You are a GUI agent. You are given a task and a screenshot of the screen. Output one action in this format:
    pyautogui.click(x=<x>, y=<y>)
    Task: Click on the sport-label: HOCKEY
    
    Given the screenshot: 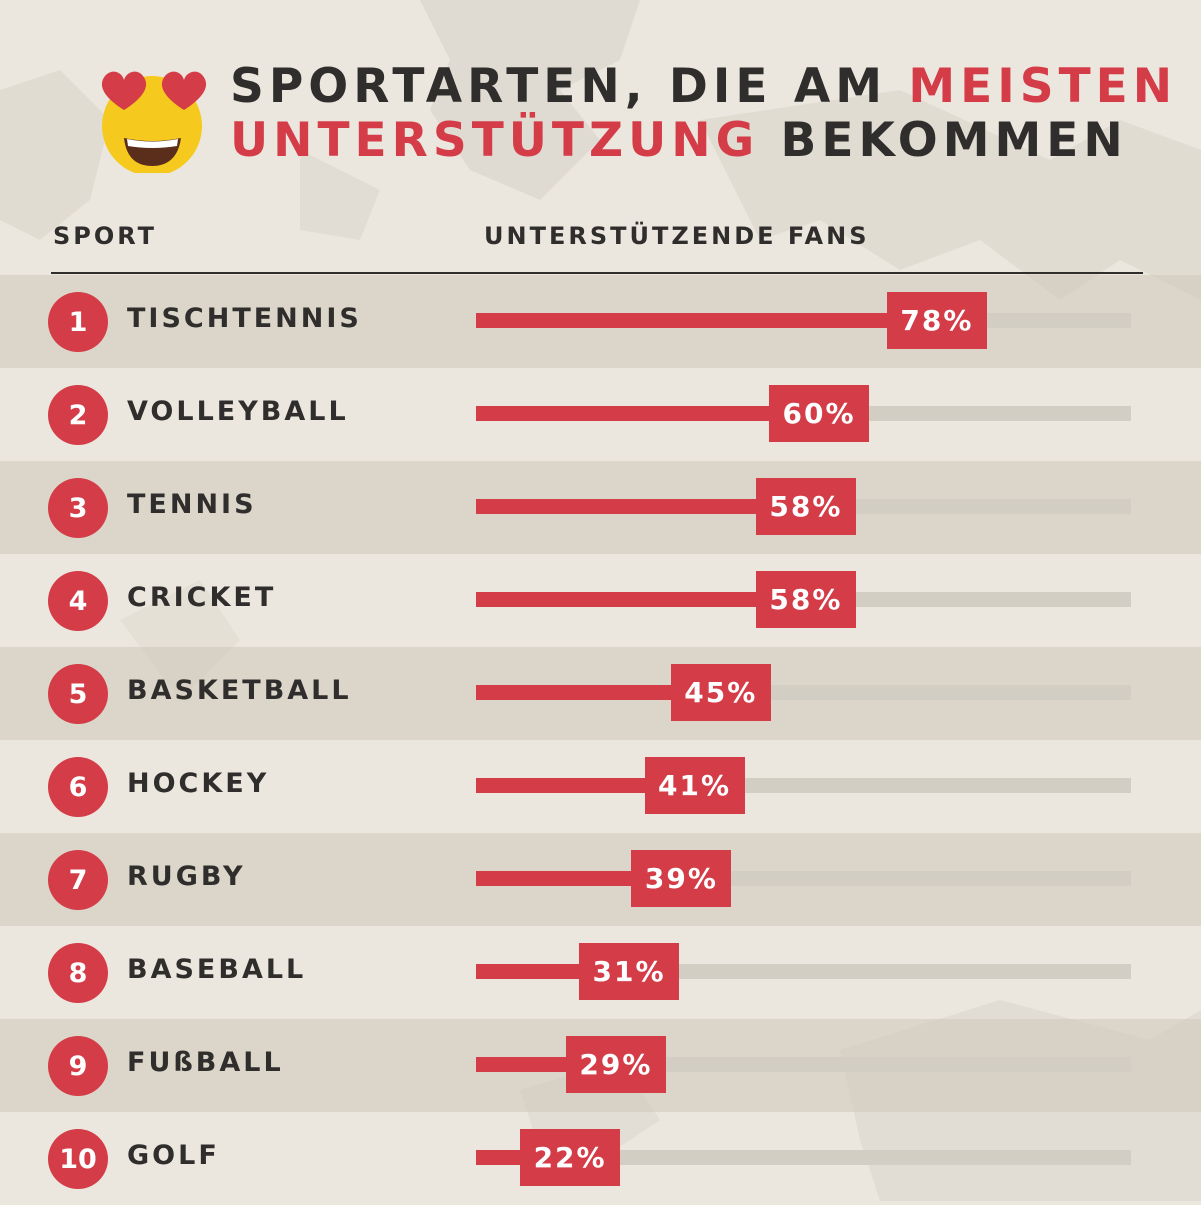 What is the action you would take?
    pyautogui.click(x=198, y=783)
    